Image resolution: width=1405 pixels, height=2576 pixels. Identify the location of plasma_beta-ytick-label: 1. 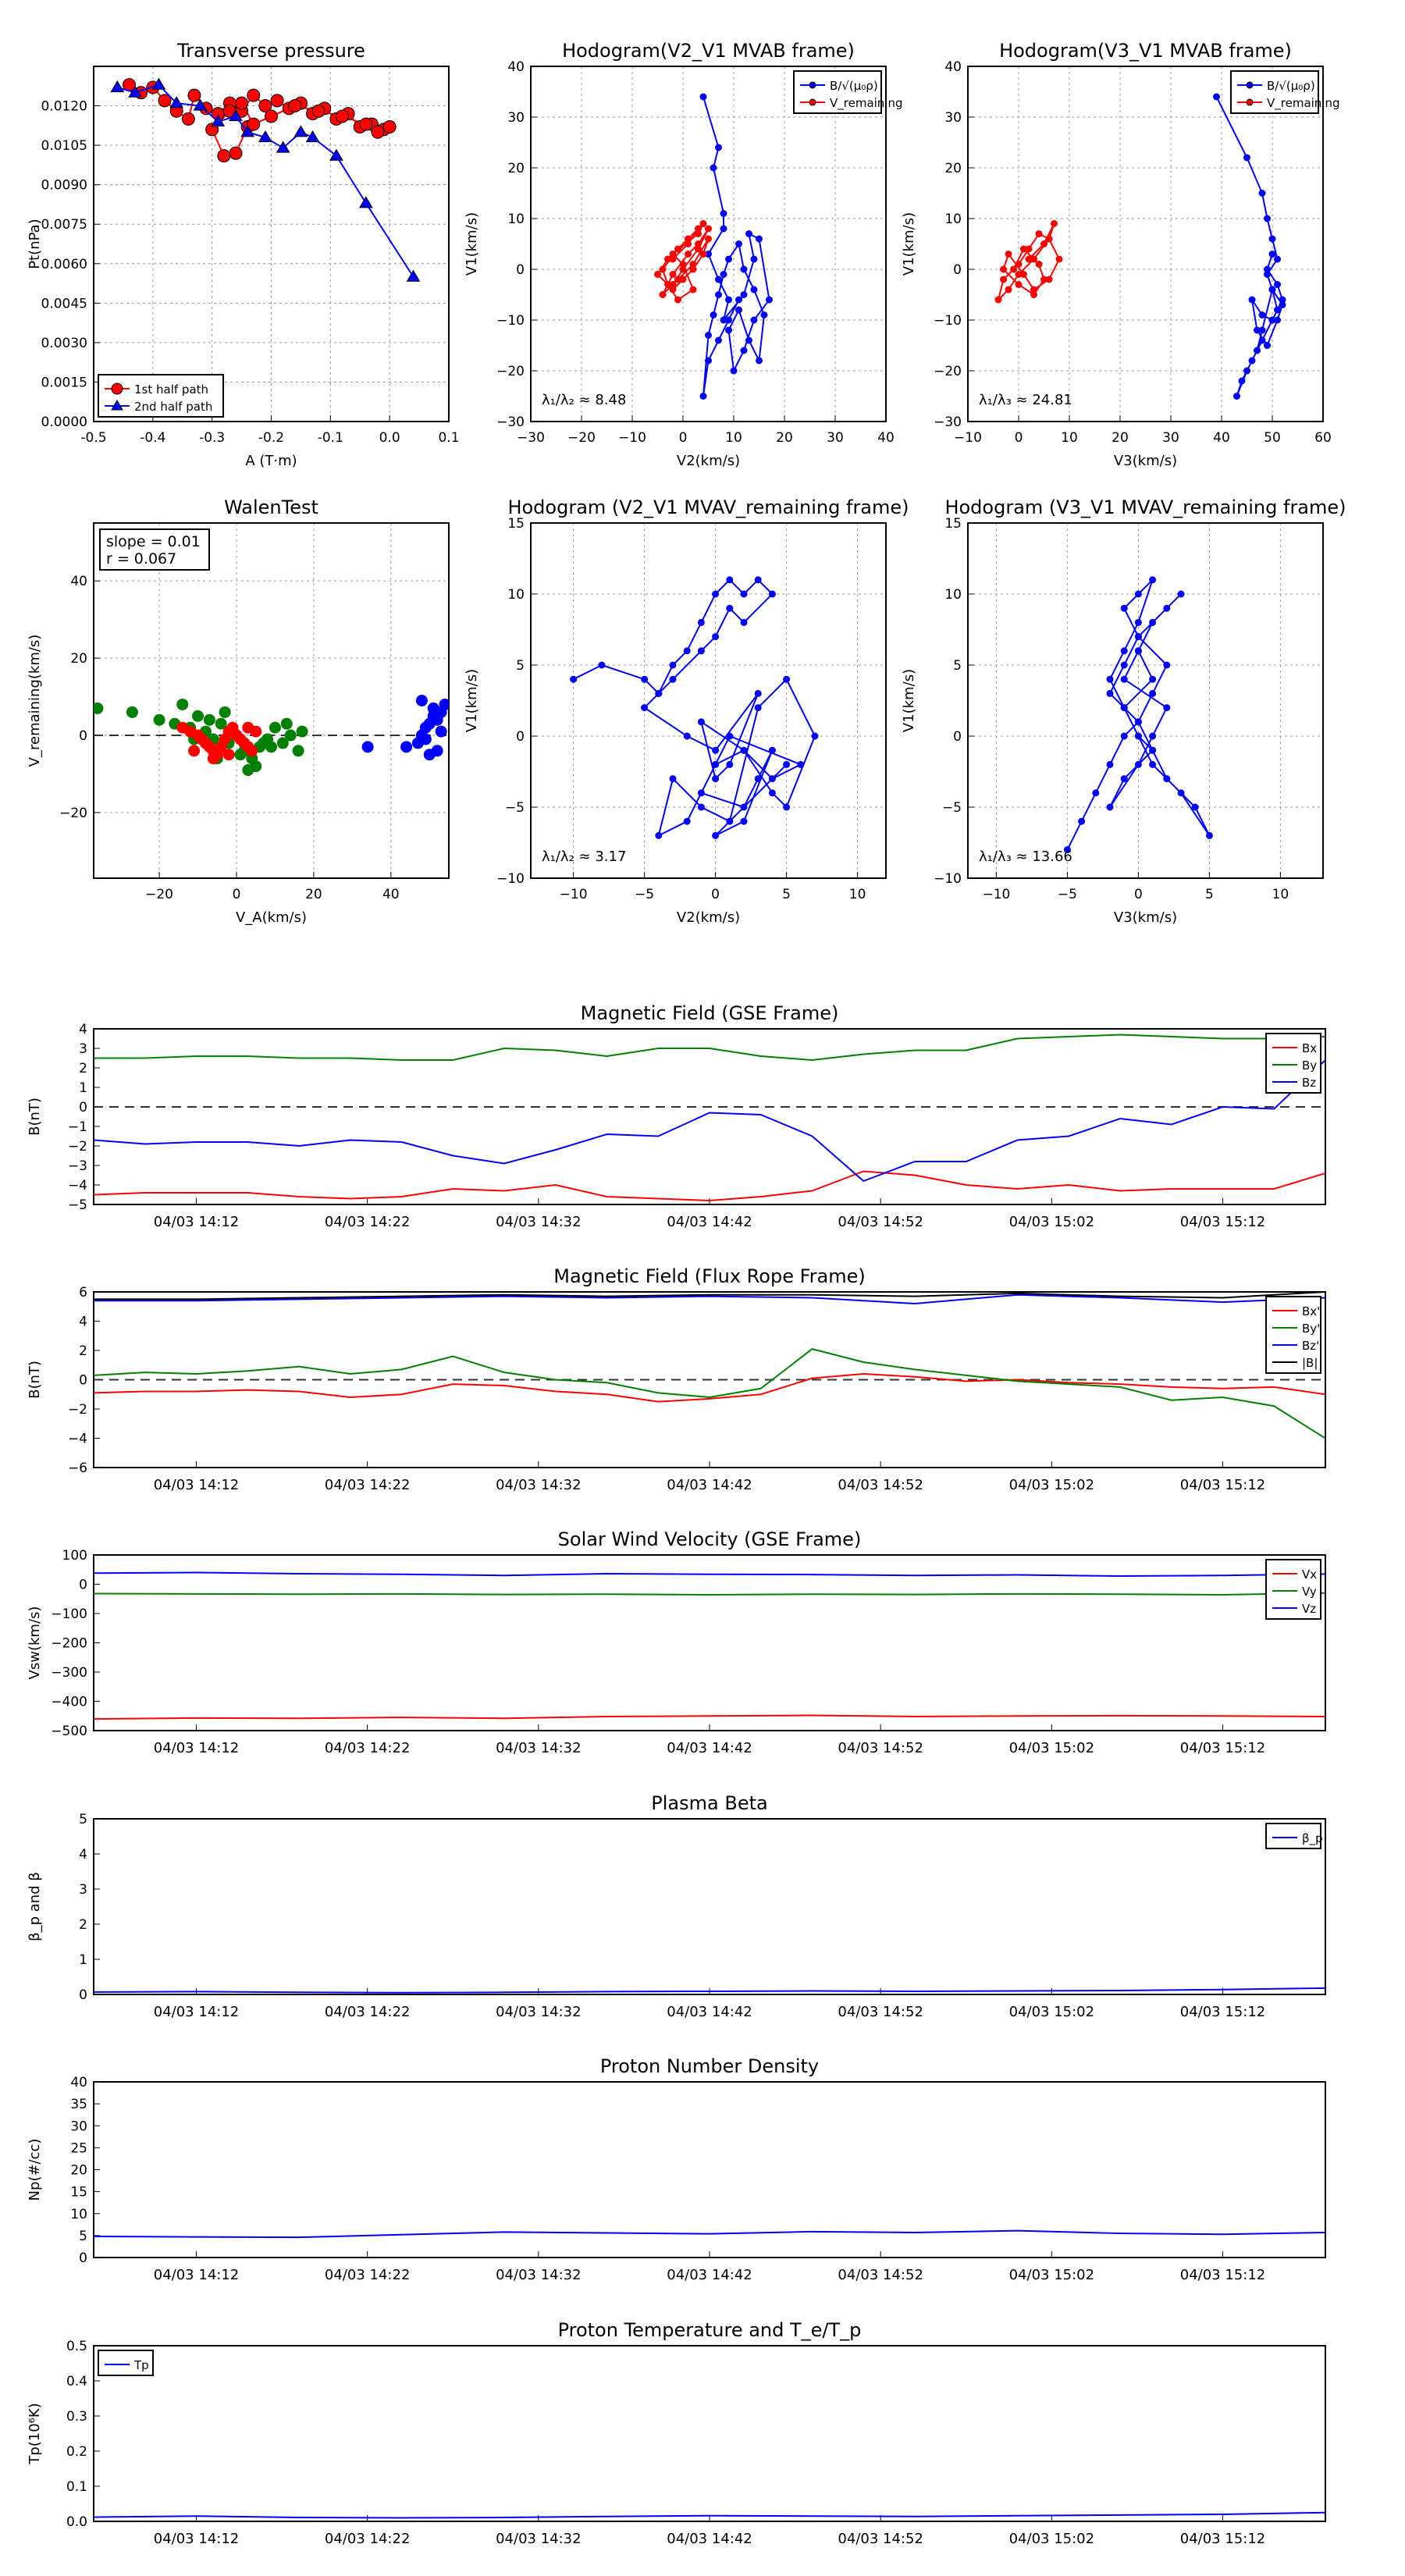
(83, 1960).